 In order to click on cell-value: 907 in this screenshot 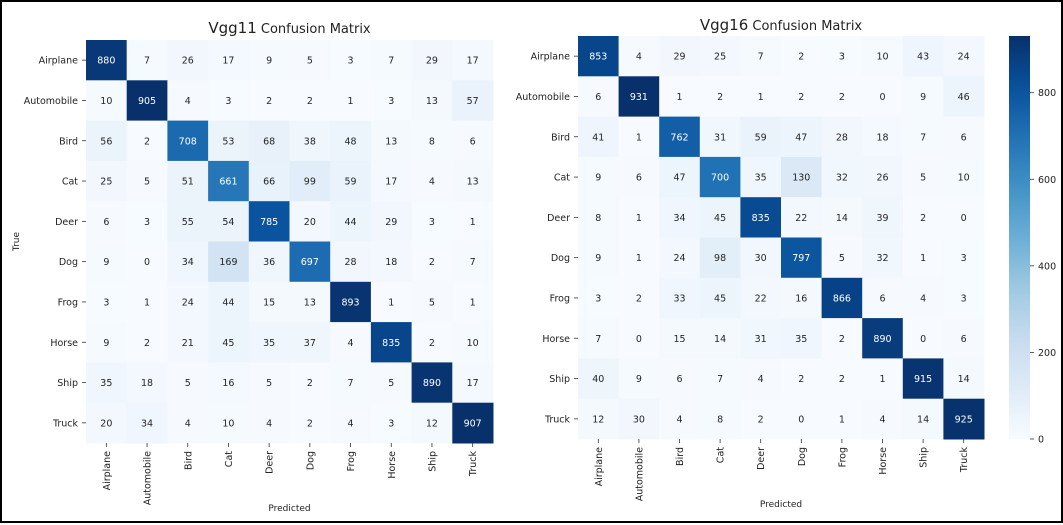, I will do `click(473, 423)`.